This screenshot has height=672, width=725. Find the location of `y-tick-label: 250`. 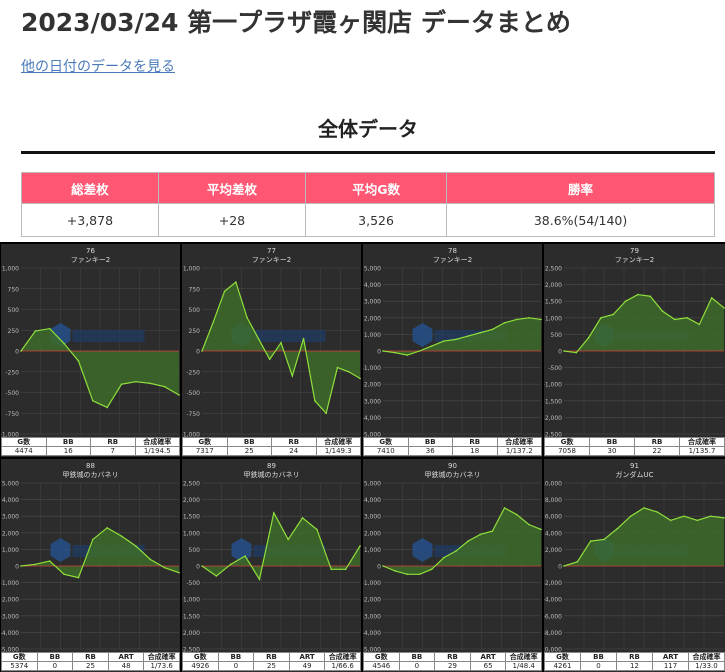

y-tick-label: 250 is located at coordinates (14, 331).